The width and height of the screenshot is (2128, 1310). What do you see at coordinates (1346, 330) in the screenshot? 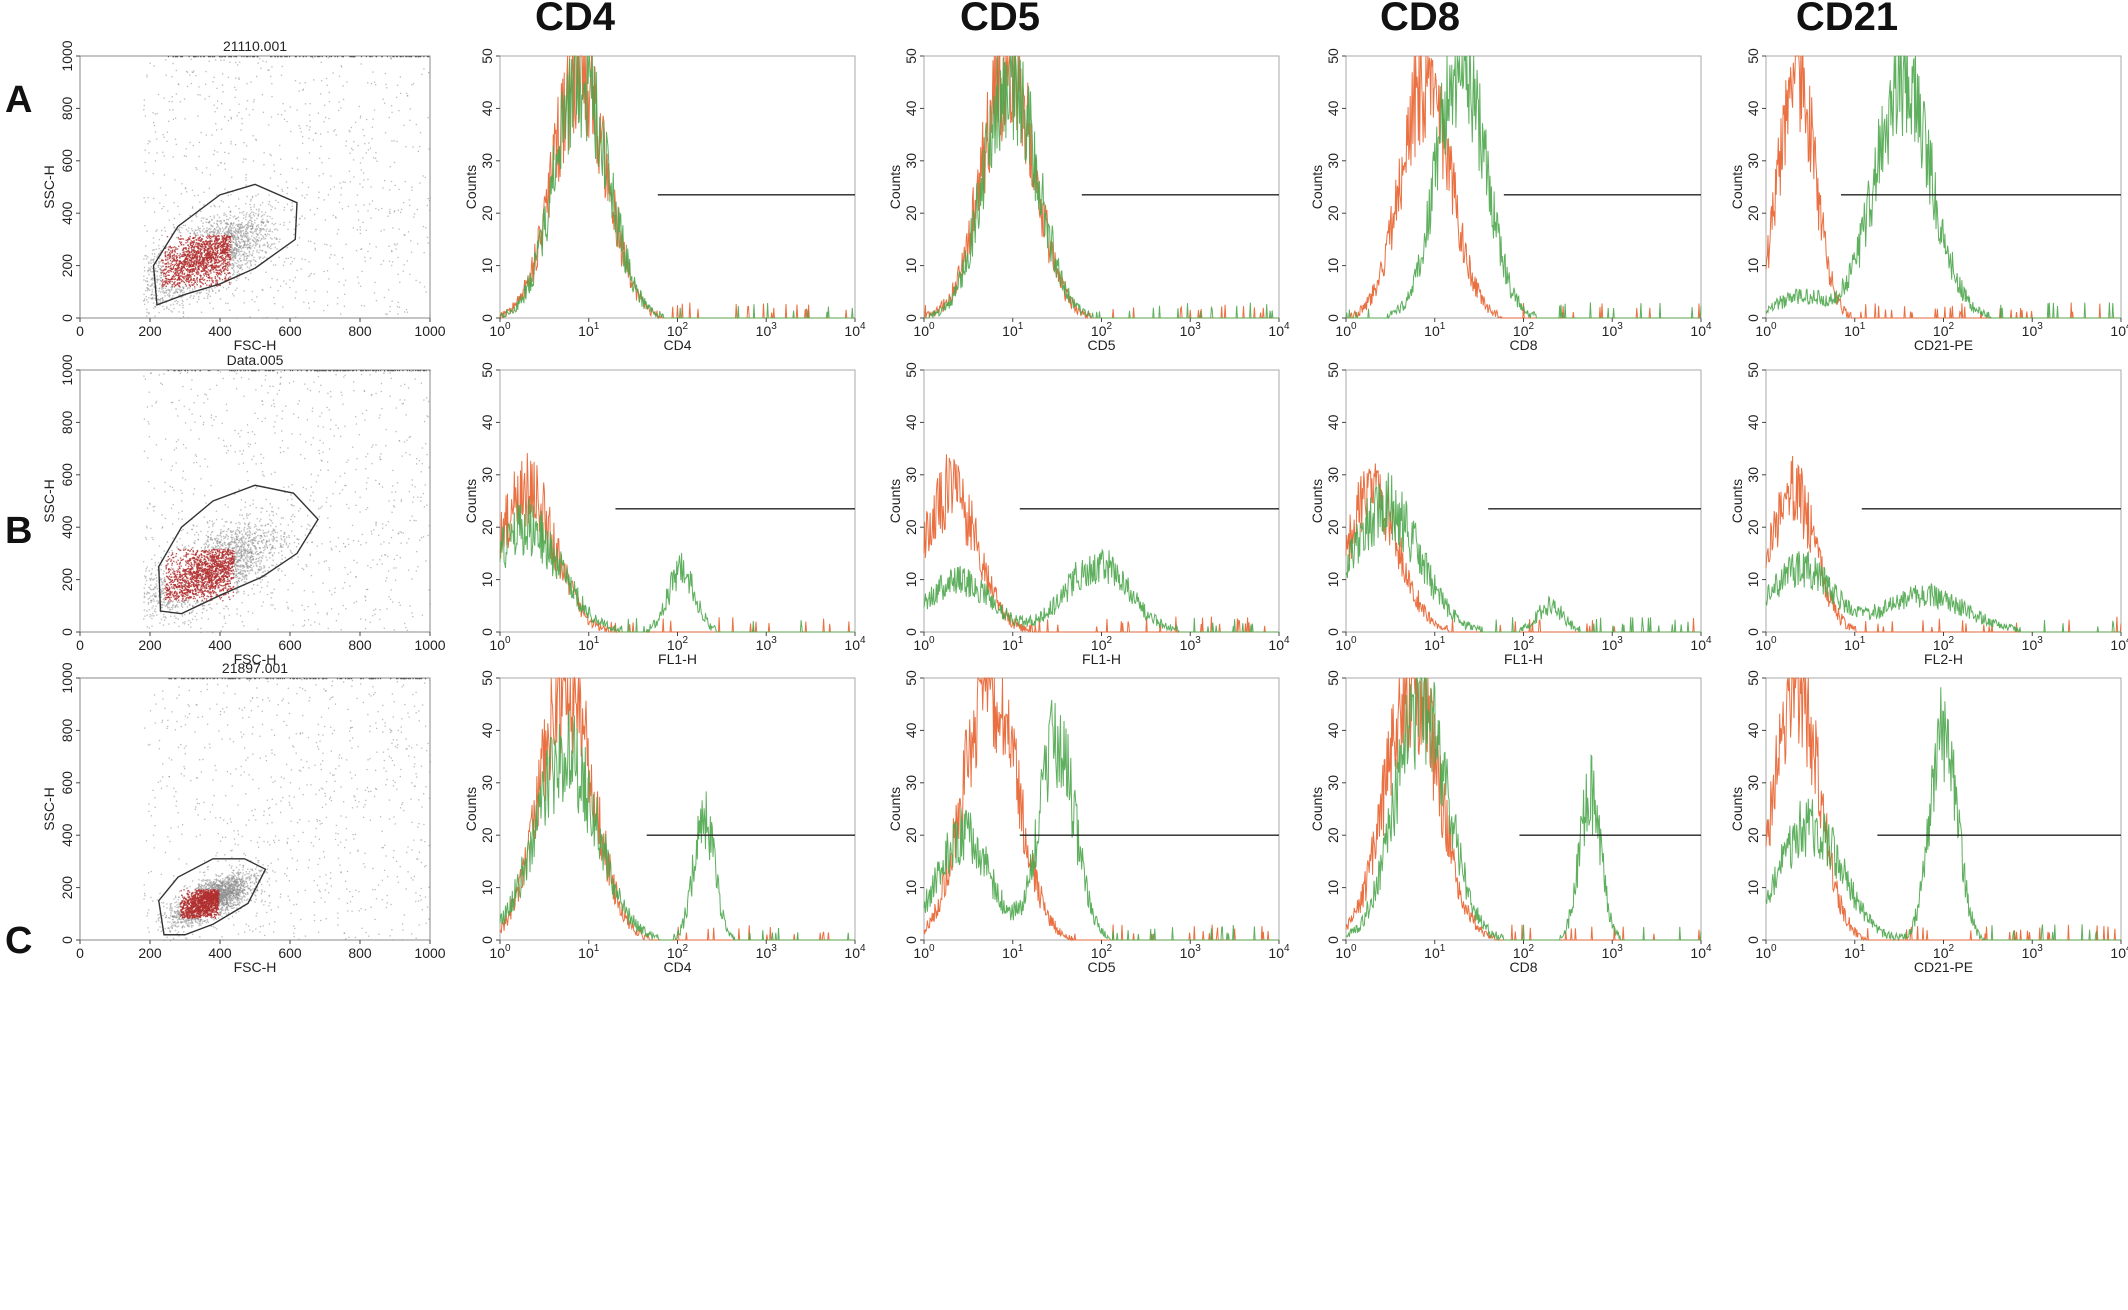
I see `x-tick-label: 100` at bounding box center [1346, 330].